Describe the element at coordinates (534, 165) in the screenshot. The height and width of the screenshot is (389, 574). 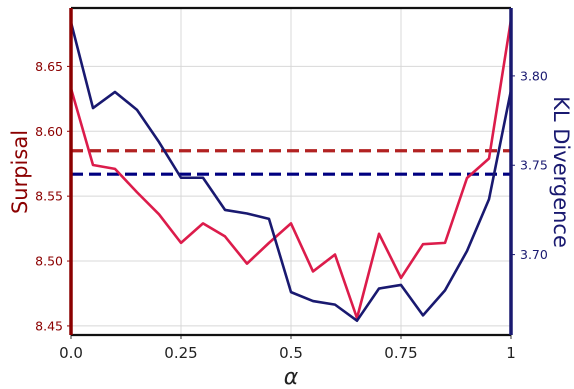
I see `right-y-tick-label: 3.75` at that location.